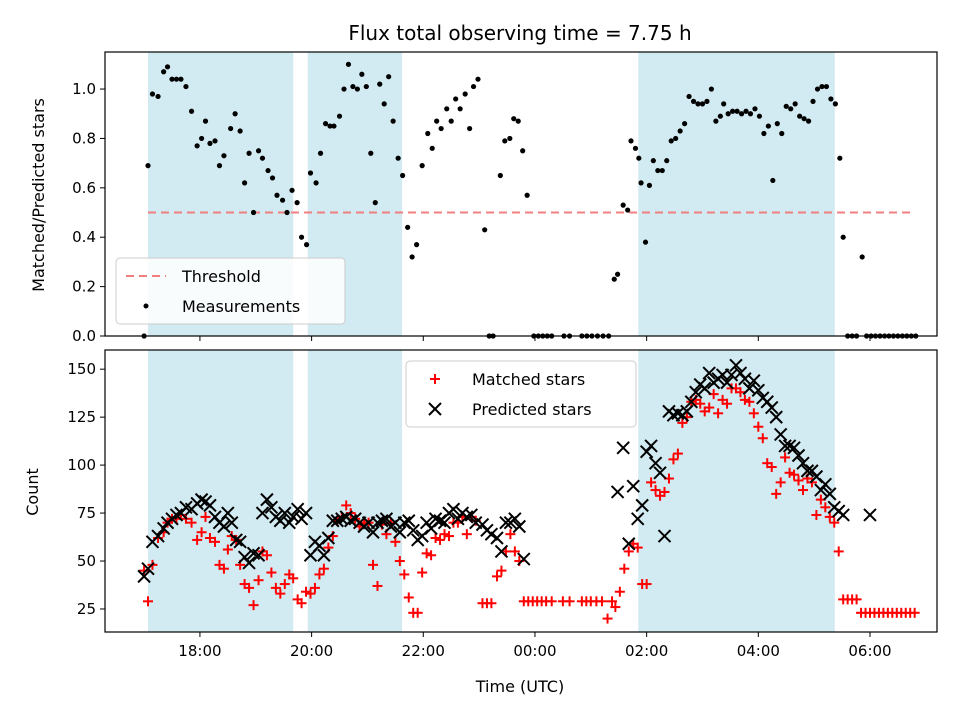 Image resolution: width=960 pixels, height=720 pixels. I want to click on observing-band, so click(220, 491).